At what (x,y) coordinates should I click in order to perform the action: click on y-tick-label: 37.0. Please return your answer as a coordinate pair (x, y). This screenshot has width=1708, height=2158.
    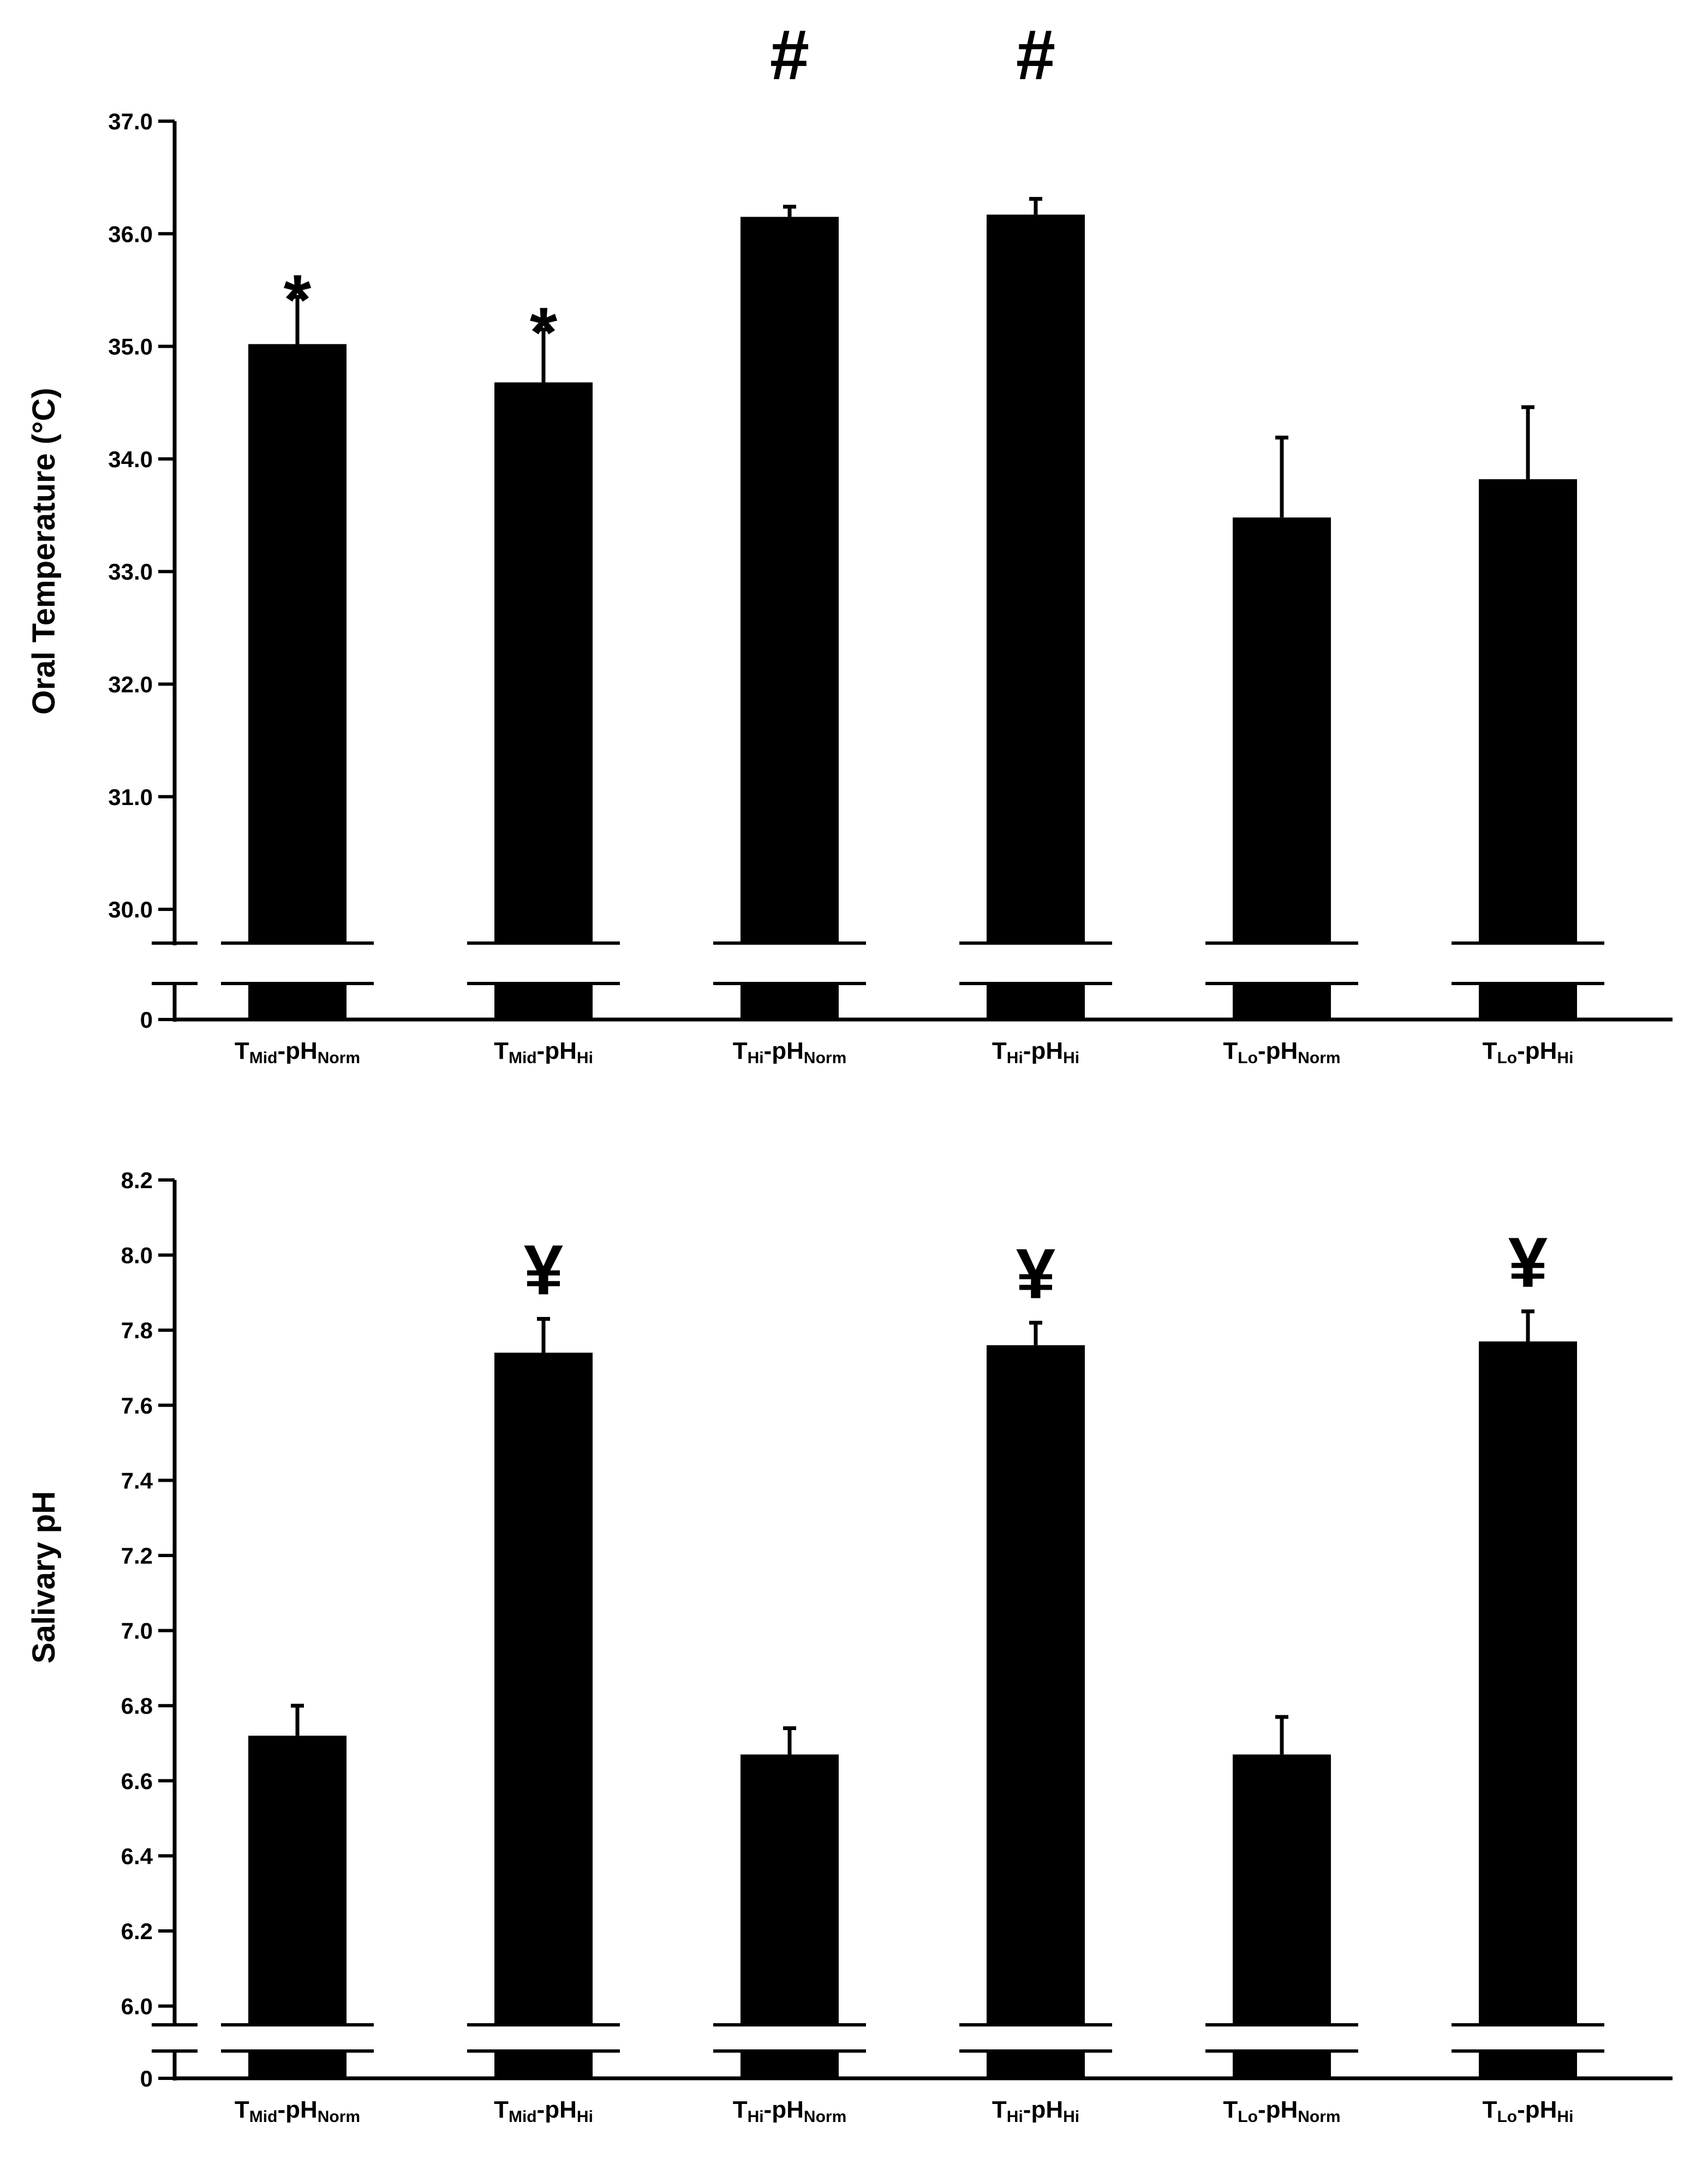
    Looking at the image, I should click on (130, 122).